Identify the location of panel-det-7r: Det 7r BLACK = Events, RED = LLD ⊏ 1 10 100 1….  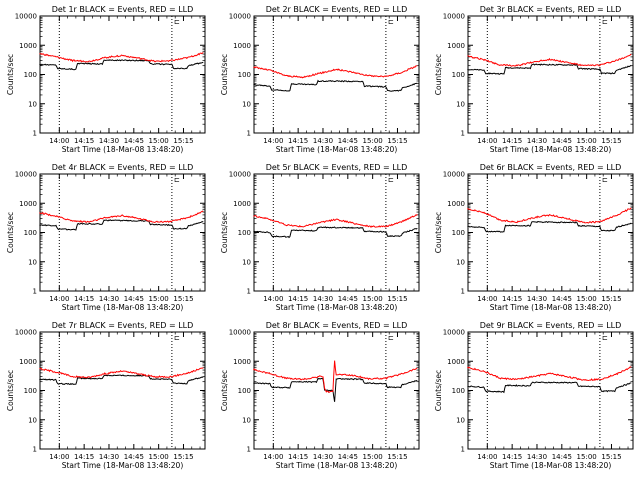
(106, 395).